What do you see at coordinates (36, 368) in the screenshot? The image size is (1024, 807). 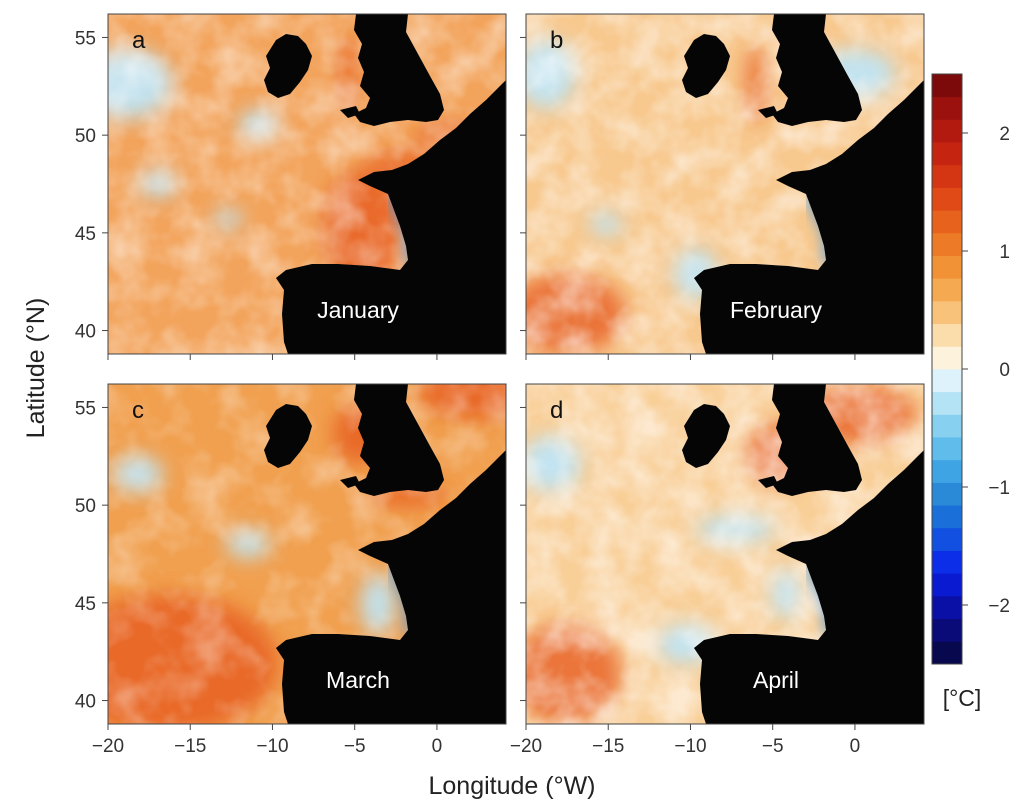 I see `y-axis-title: Latitude (°N)` at bounding box center [36, 368].